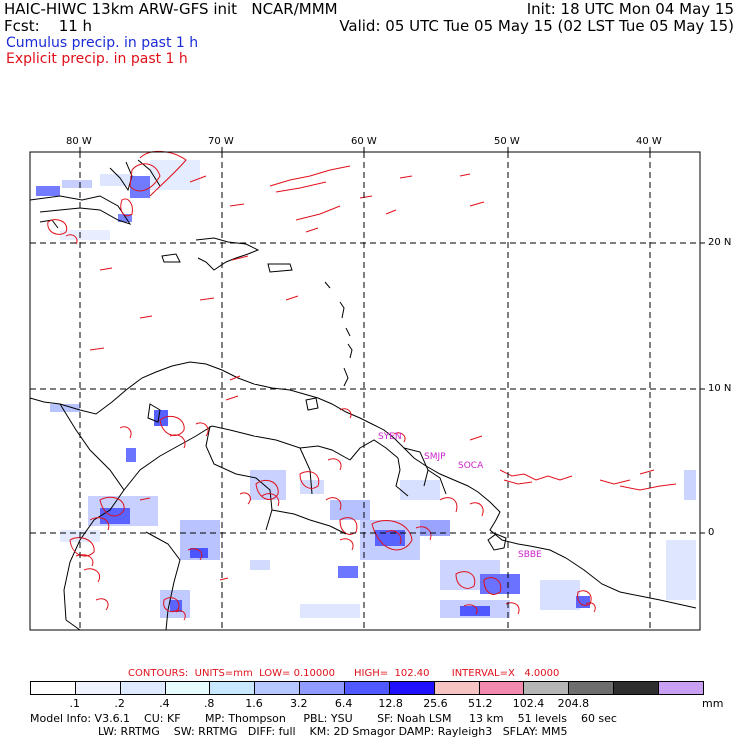 The height and width of the screenshot is (740, 740). Describe the element at coordinates (299, 703) in the screenshot. I see `colorbar-tick-label: 3.2` at that location.